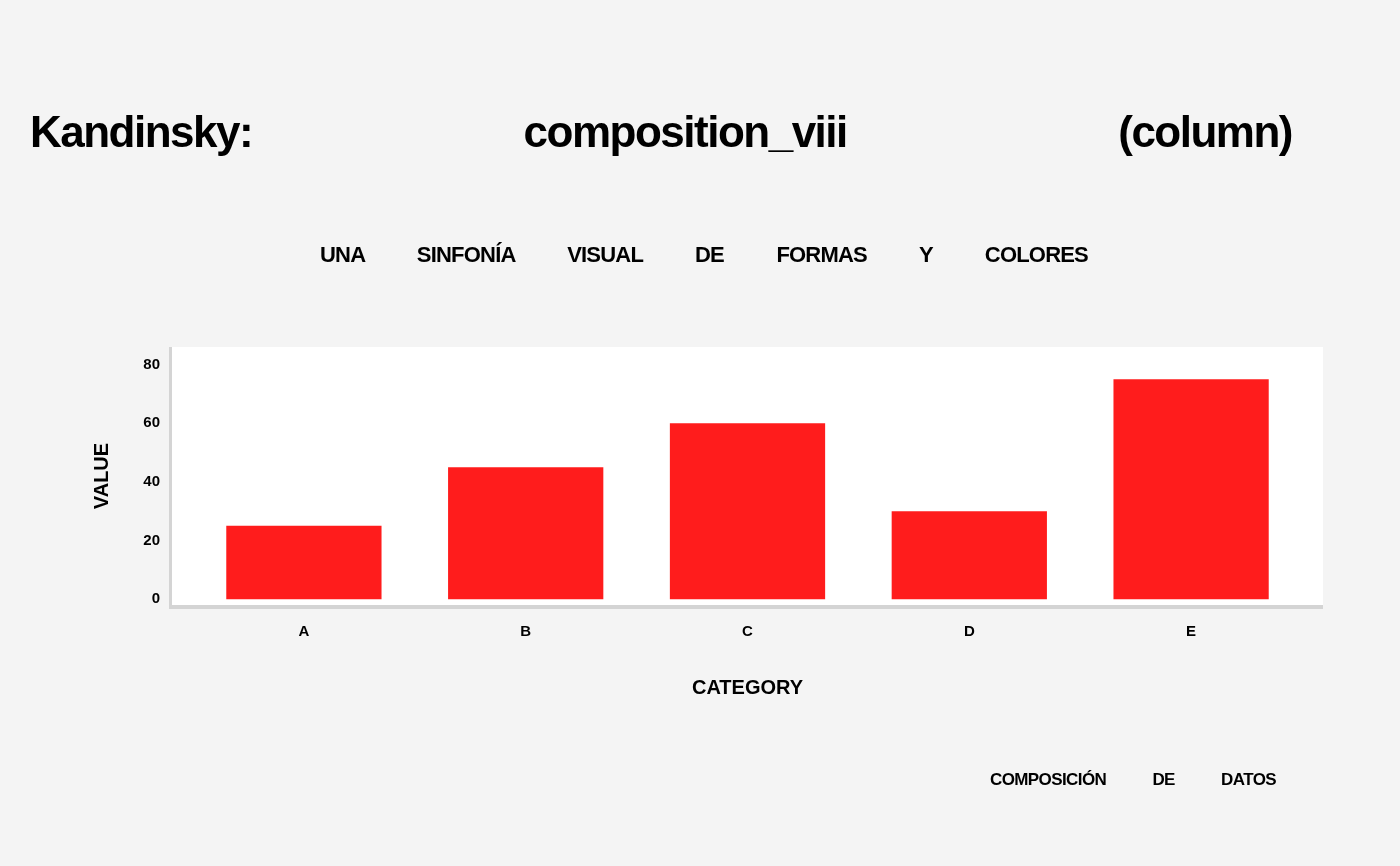  I want to click on x-tick-label: A, so click(304, 631).